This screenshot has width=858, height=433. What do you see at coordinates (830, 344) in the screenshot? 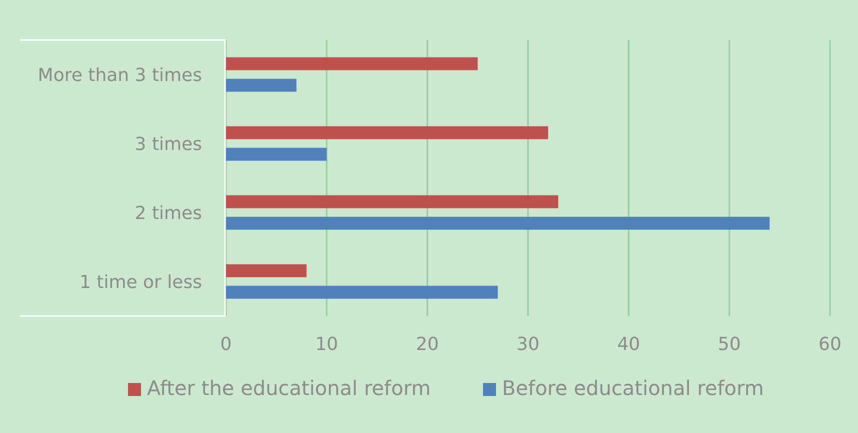
I see `x-tick-label: 60` at bounding box center [830, 344].